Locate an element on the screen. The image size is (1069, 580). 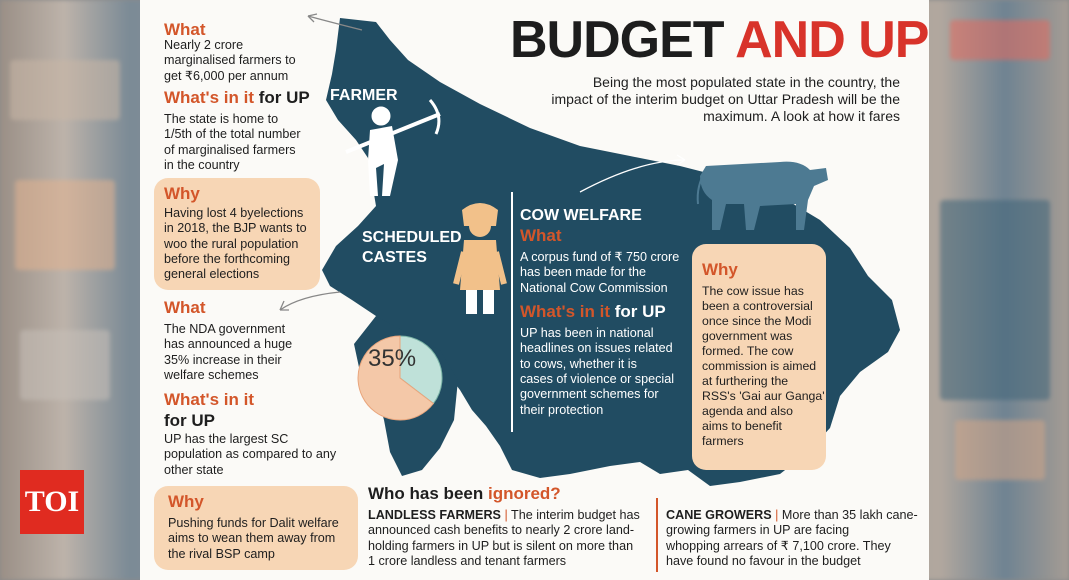
title-and-up: AND UP is located at coordinates (832, 40).